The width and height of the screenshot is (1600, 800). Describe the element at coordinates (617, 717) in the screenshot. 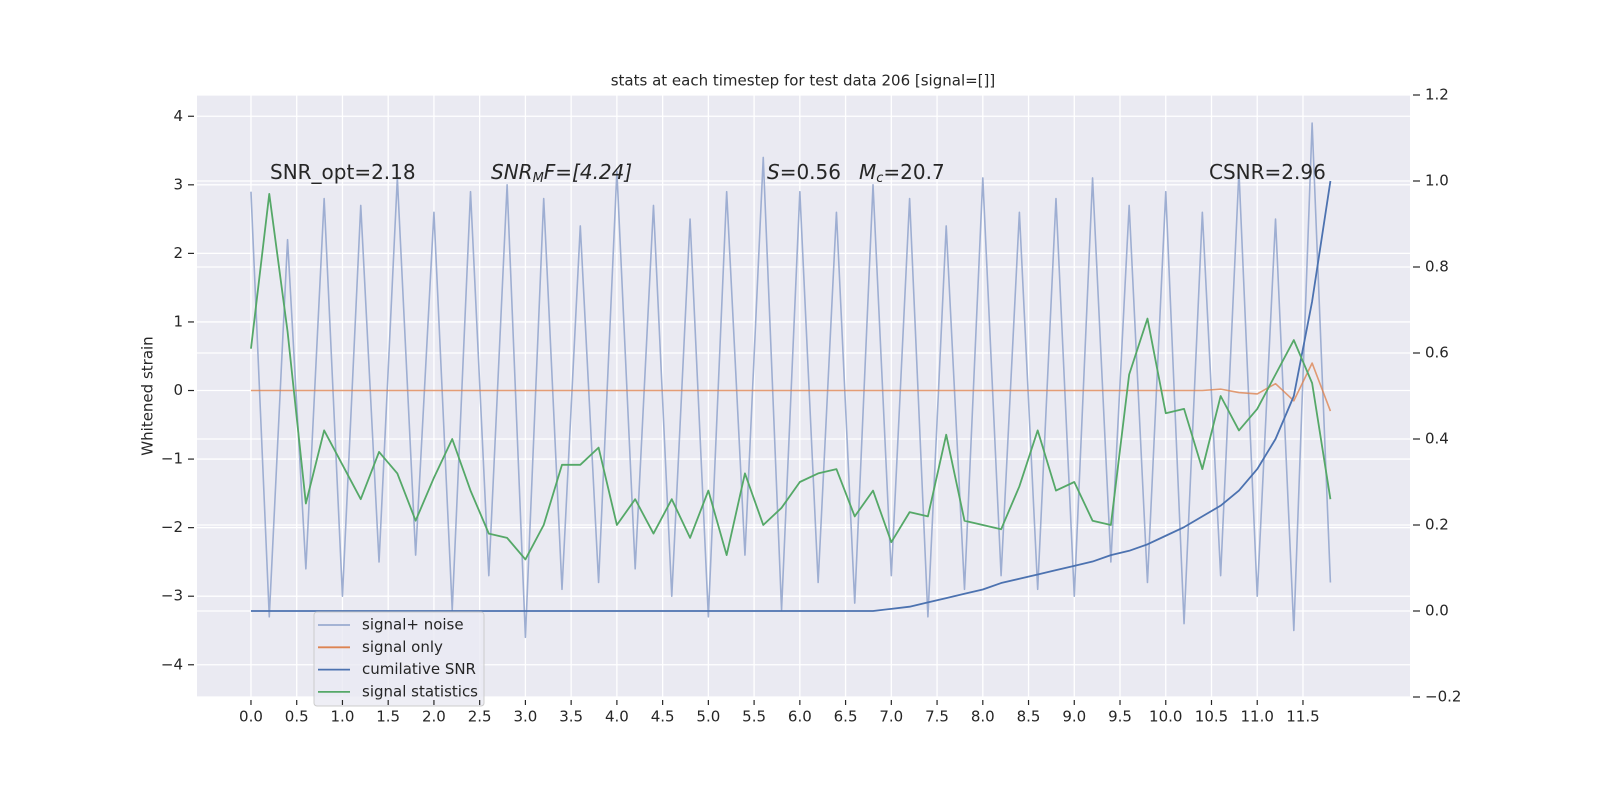

I see `x-tick-label: 4.0` at that location.